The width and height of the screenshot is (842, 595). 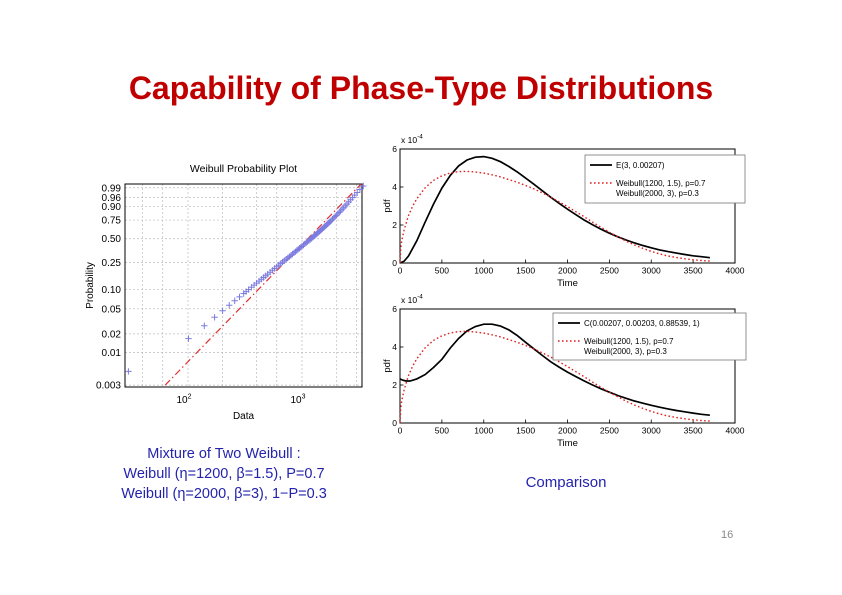 I want to click on mixture-caption-line2: Weibull (η=2000, β=3), 1−P=0.3, so click(x=224, y=494).